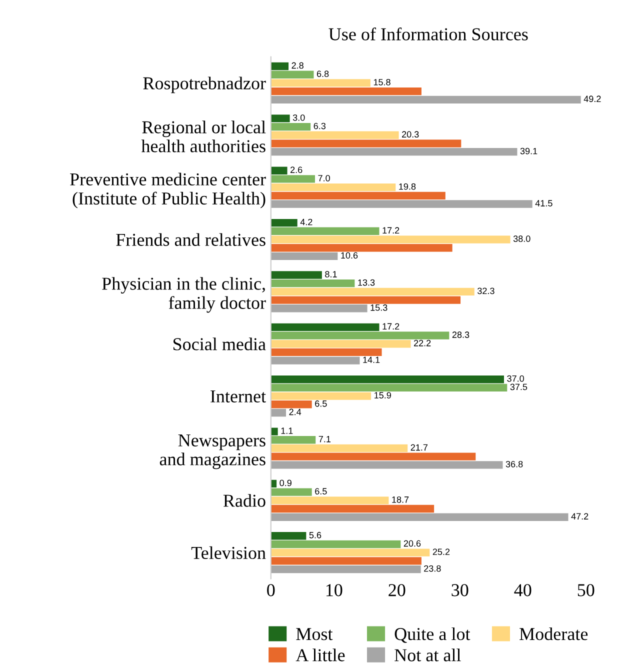 The image size is (630, 669). Describe the element at coordinates (579, 516) in the screenshot. I see `data-label: 47.2` at that location.